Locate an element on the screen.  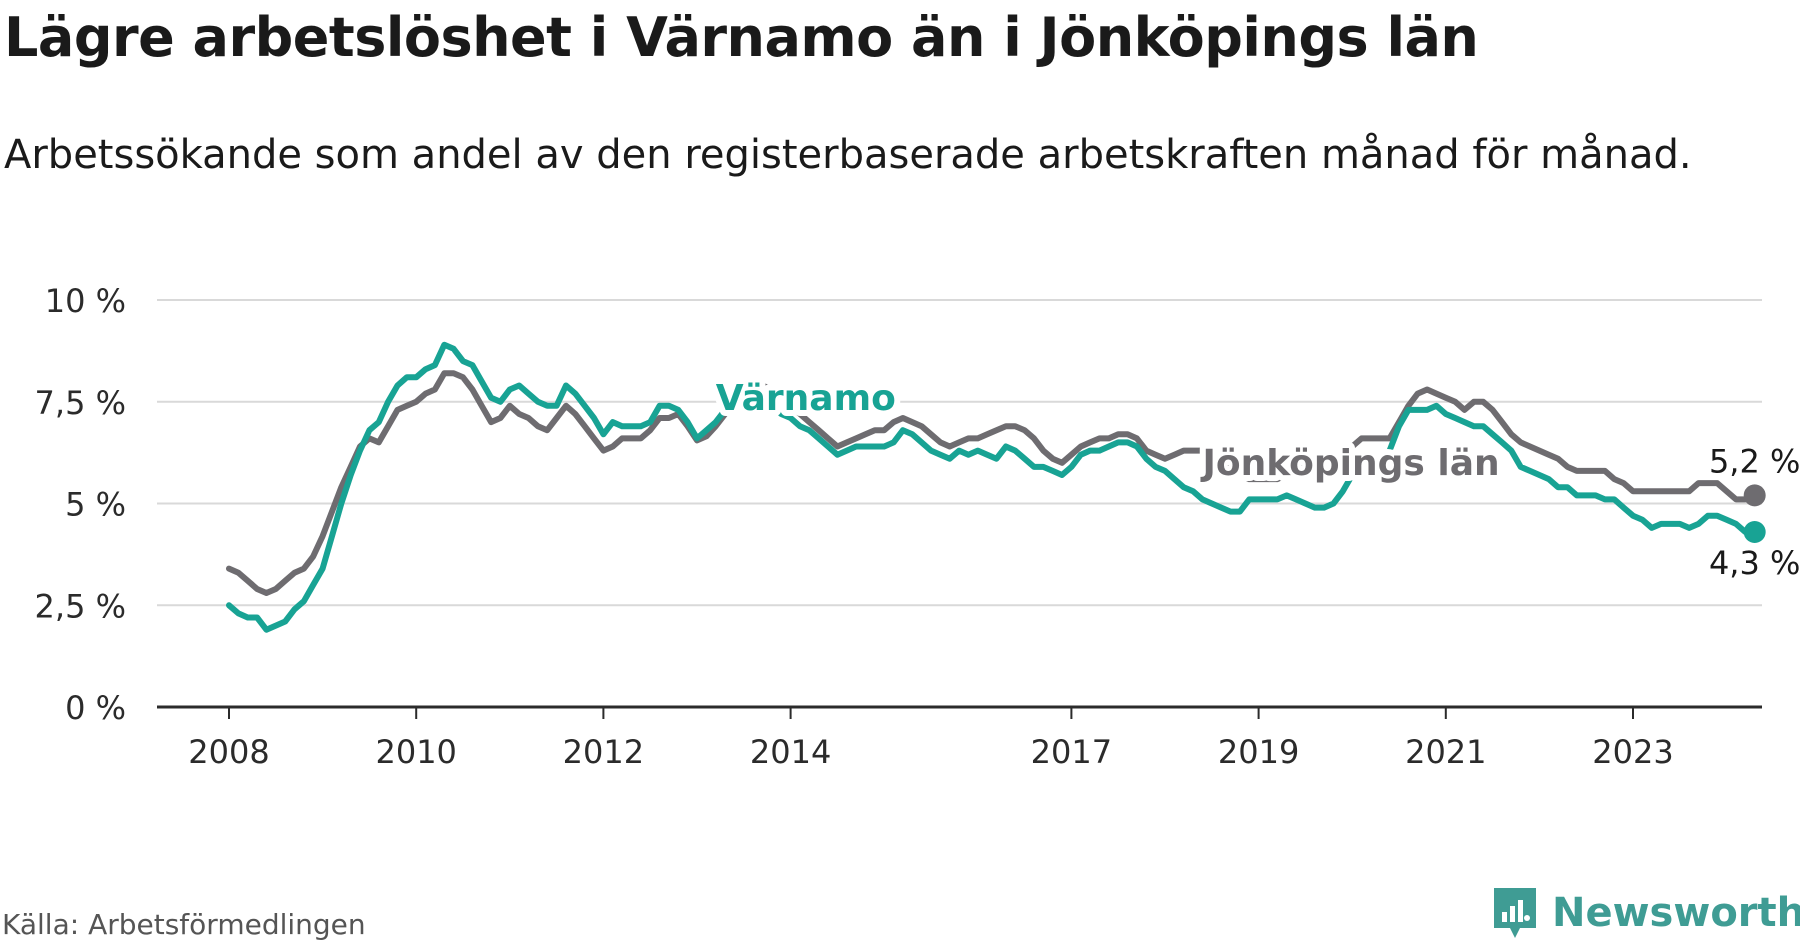
source-note: Källa: Arbetsförmedlingen is located at coordinates (184, 924).